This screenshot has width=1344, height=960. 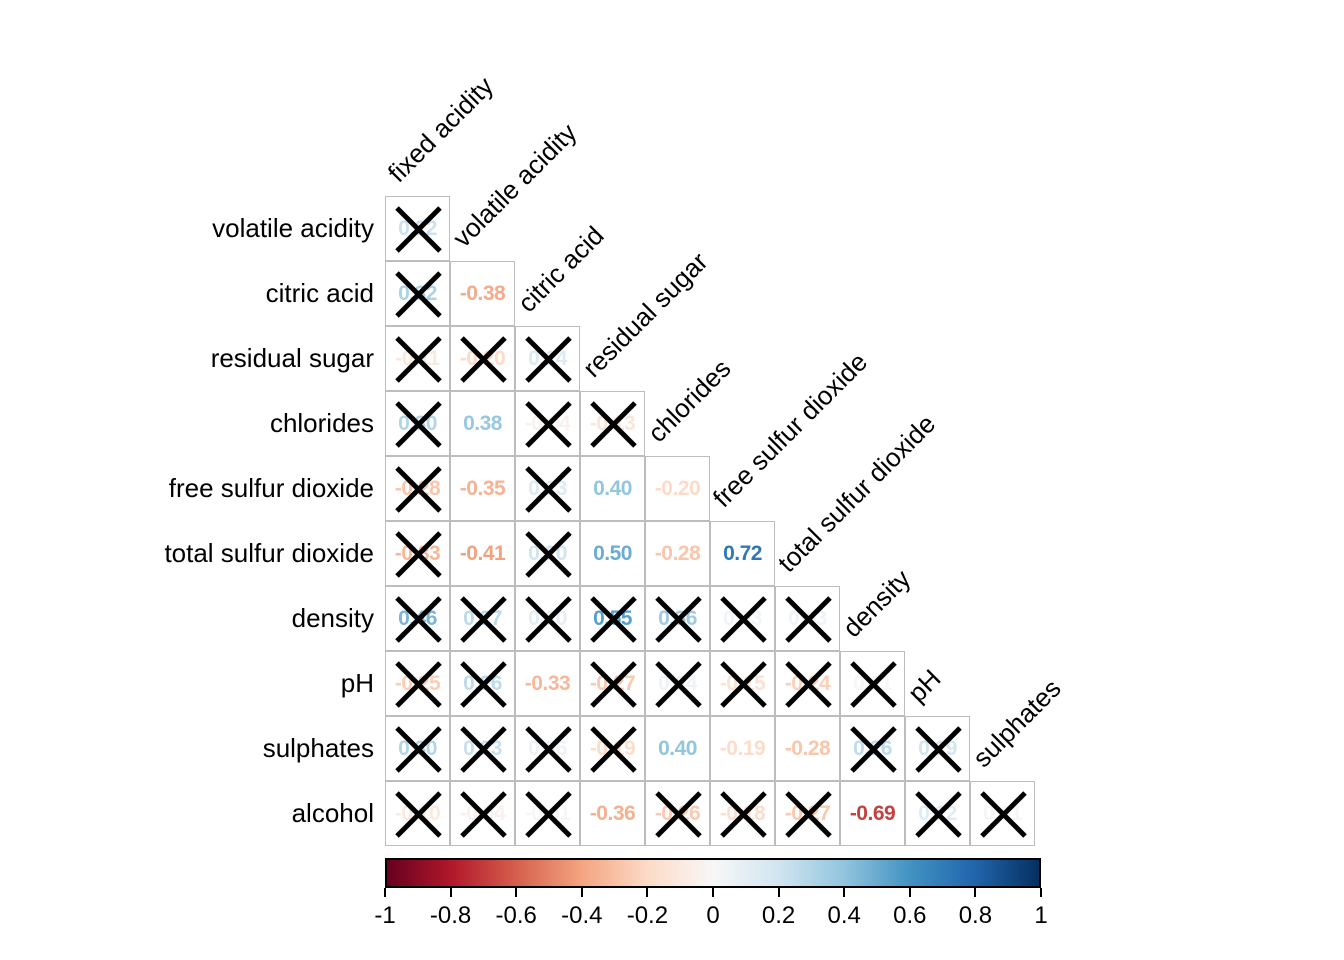 What do you see at coordinates (778, 915) in the screenshot?
I see `colorbar-tick-label: 0.2` at bounding box center [778, 915].